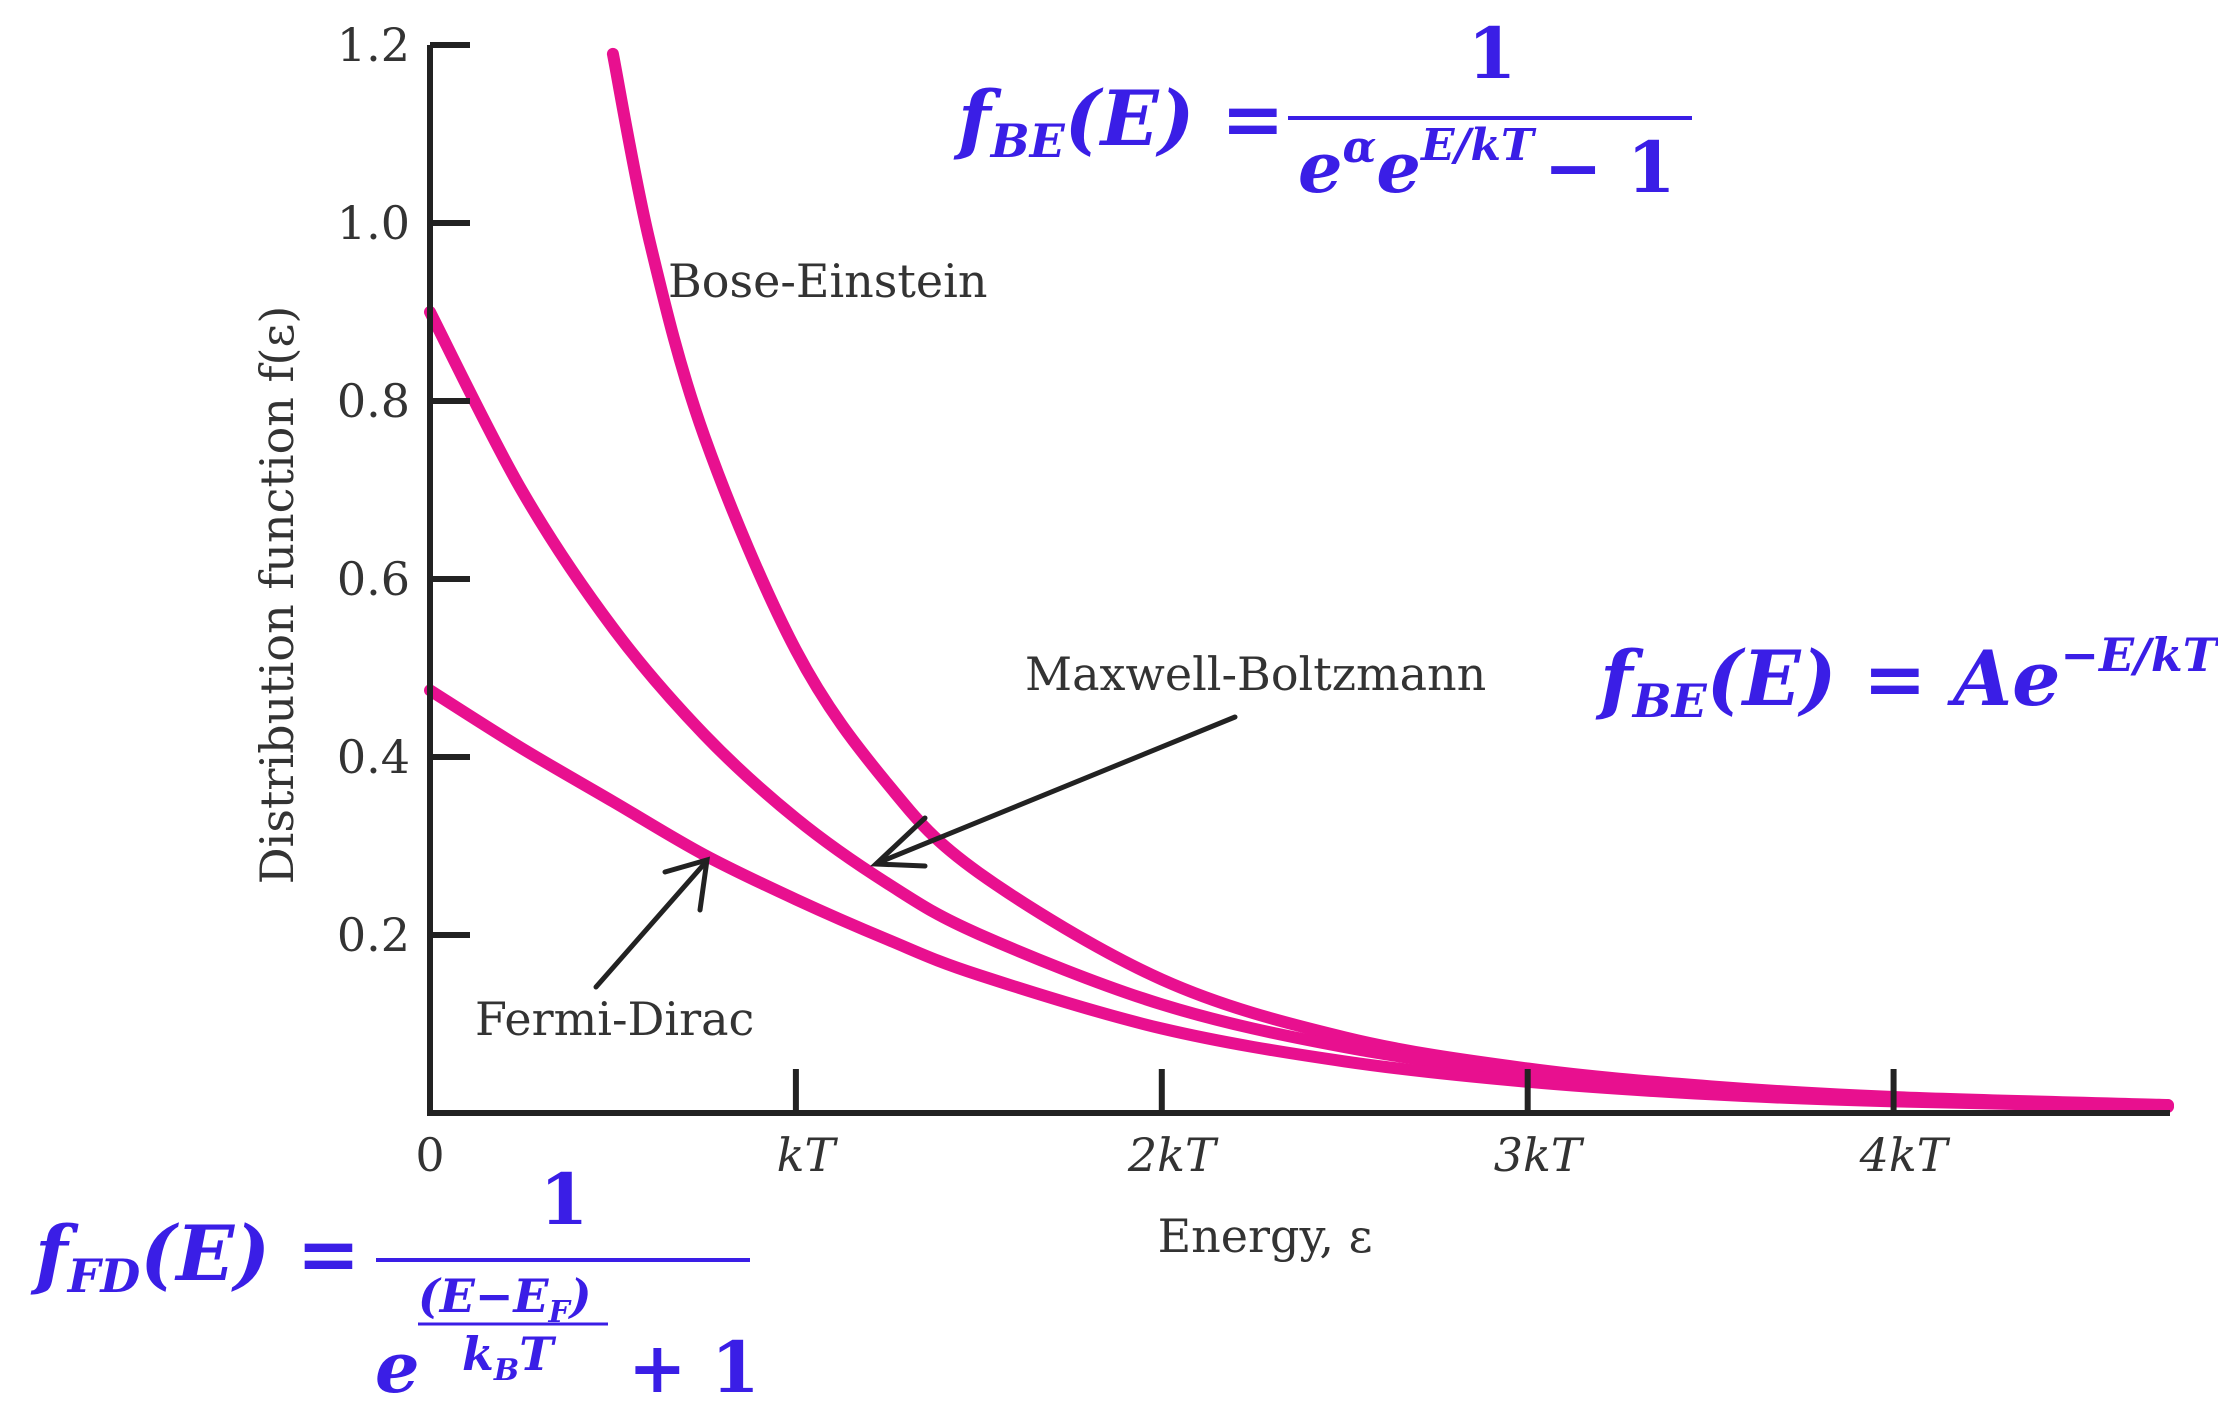 This screenshot has width=2218, height=1424. Describe the element at coordinates (1539, 1155) in the screenshot. I see `x-tick-label: 3kT` at that location.